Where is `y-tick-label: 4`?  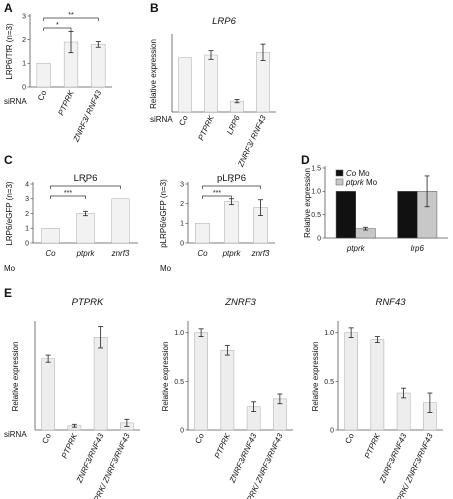
y-tick-label: 4 is located at coordinates (27, 184).